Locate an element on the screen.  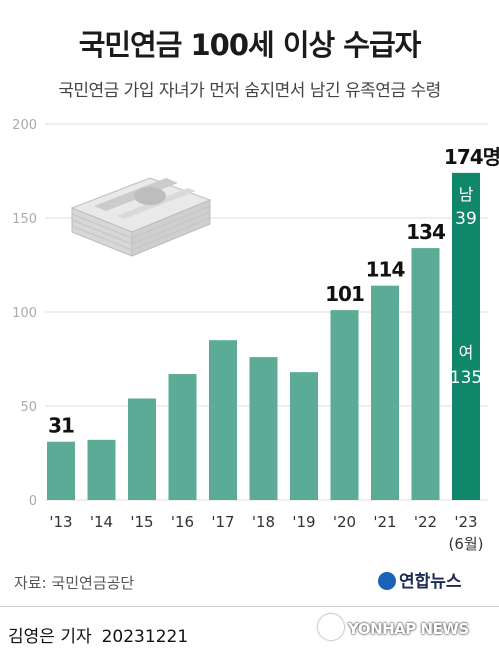
y-tick-label: 150 is located at coordinates (24, 219).